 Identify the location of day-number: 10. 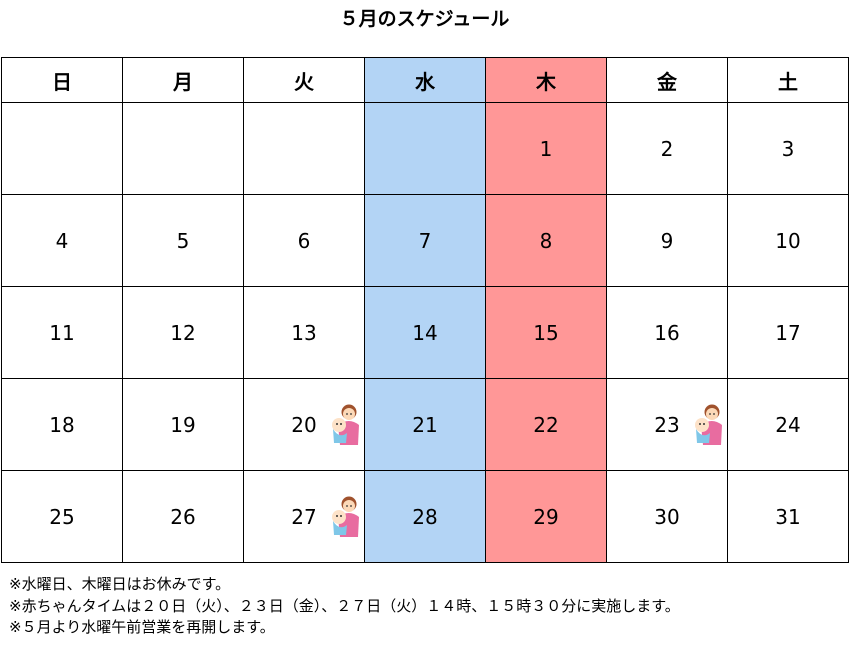
(788, 240).